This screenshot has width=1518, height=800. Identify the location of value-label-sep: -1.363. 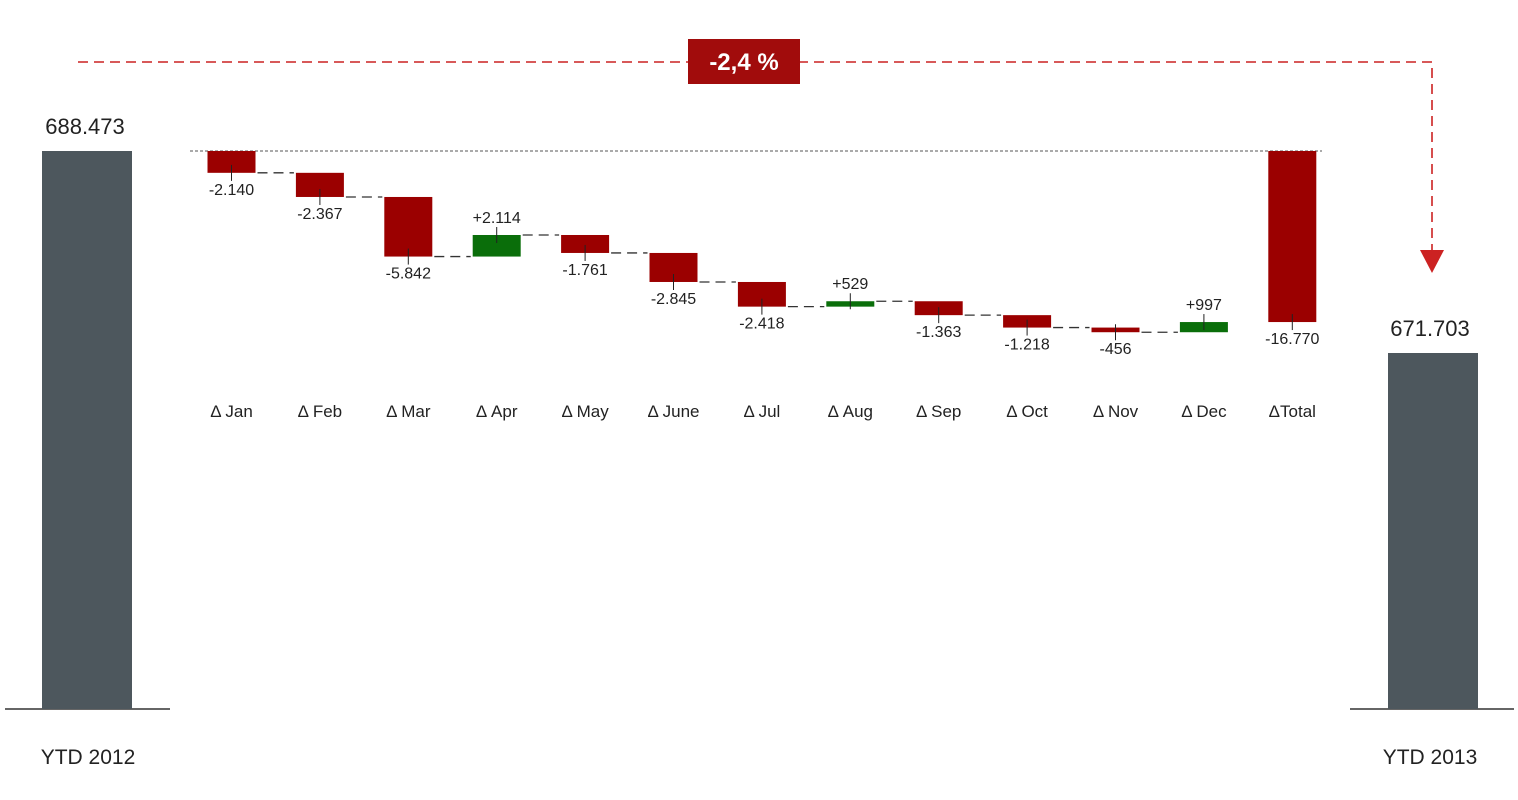
(938, 332).